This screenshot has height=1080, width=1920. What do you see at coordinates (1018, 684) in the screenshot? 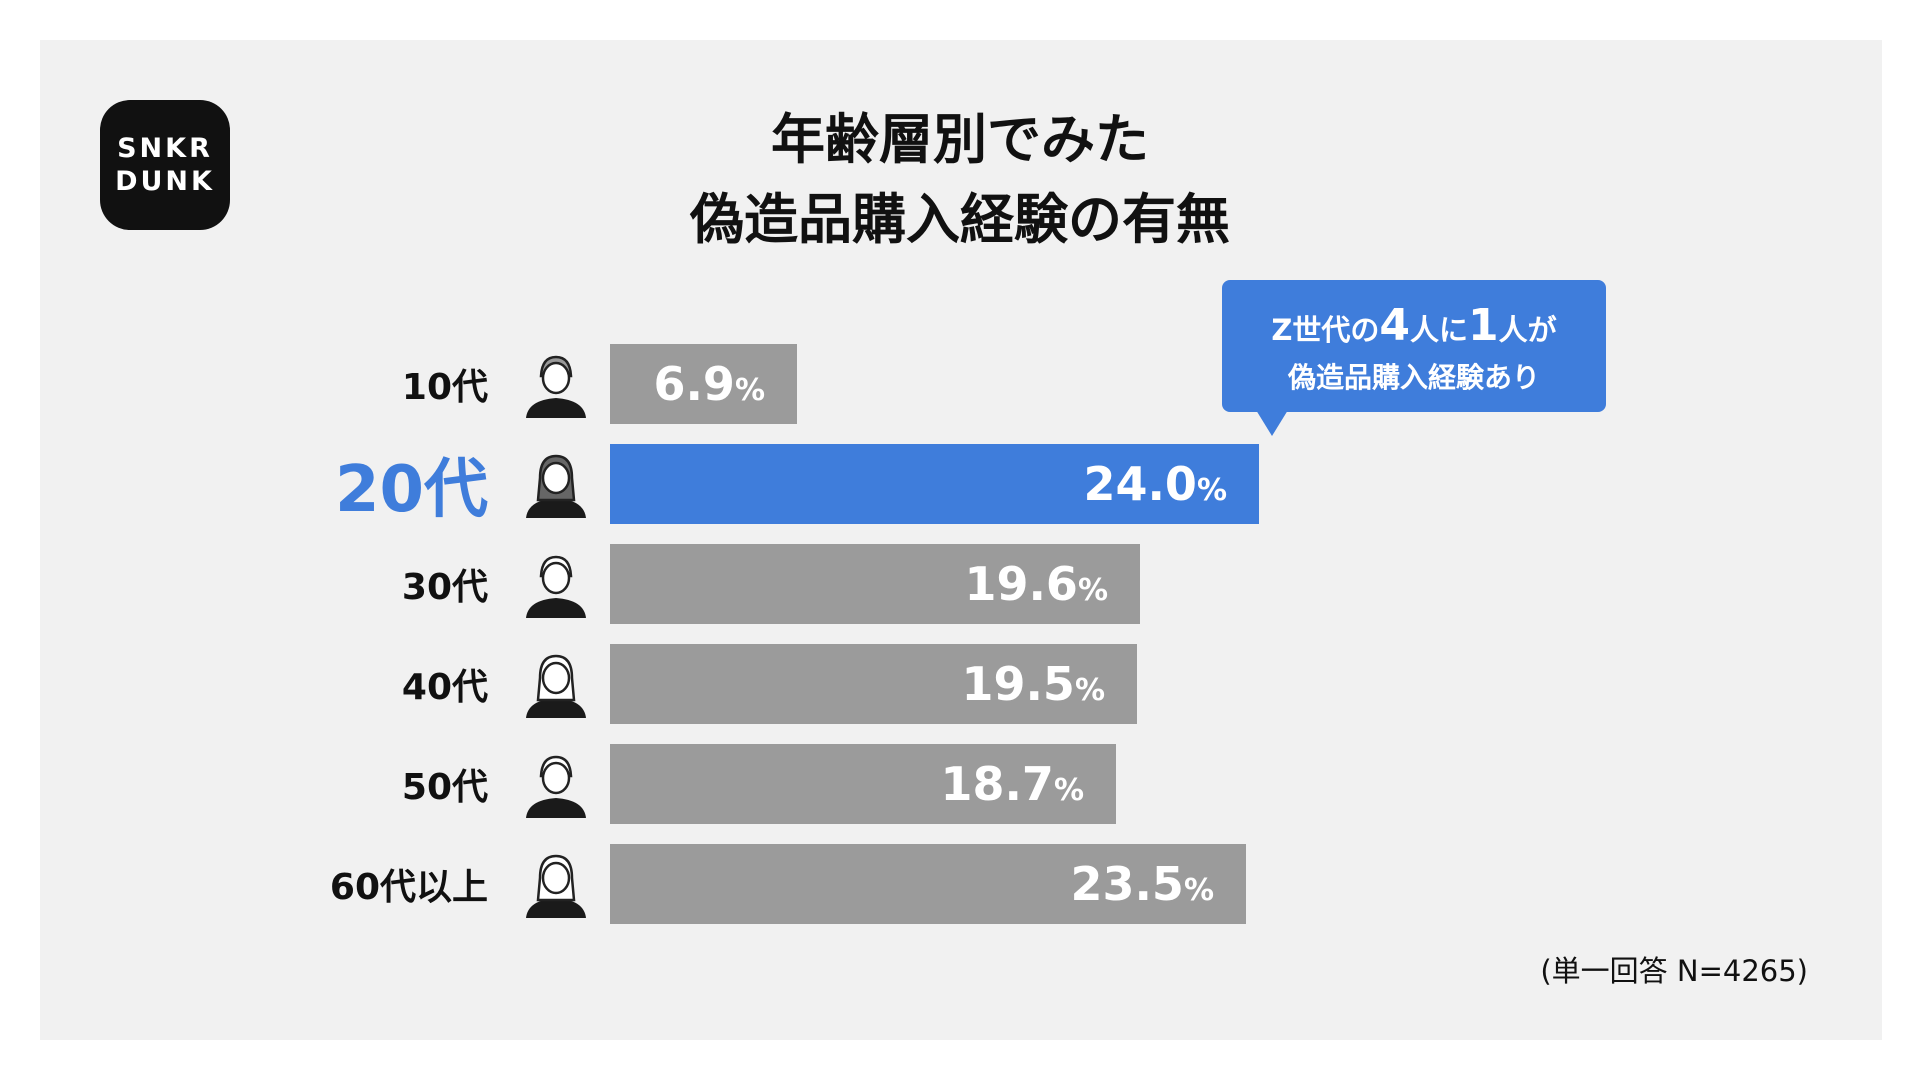
I see `data-label-value: 19.5` at bounding box center [1018, 684].